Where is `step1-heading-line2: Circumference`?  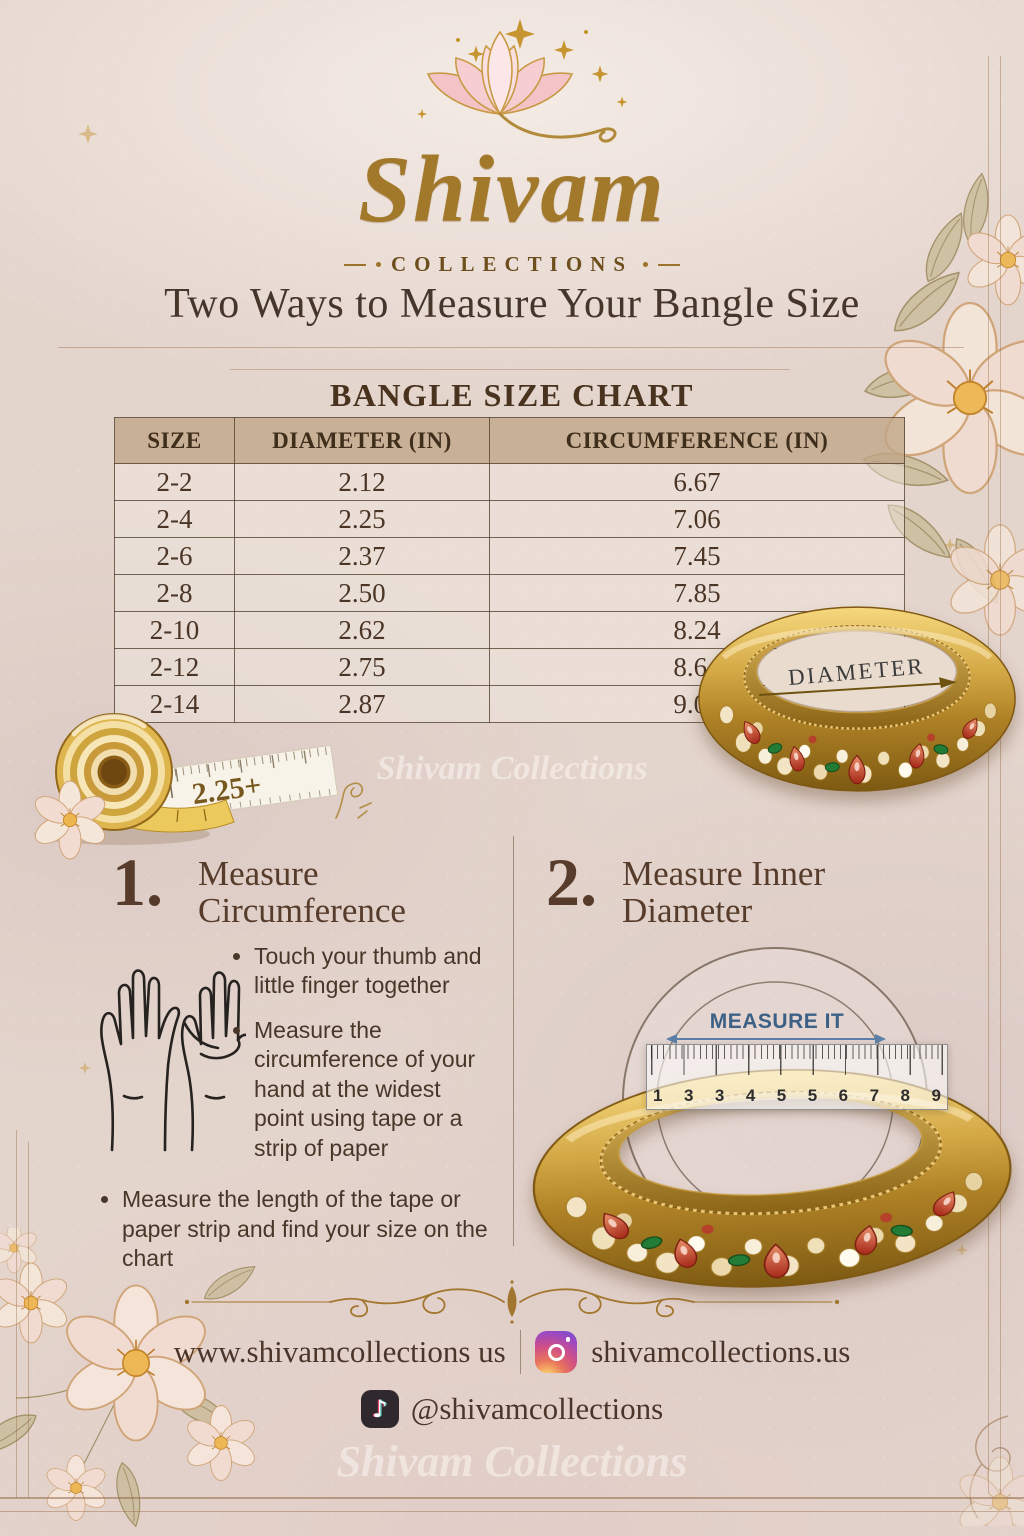
step1-heading-line2: Circumference is located at coordinates (302, 911).